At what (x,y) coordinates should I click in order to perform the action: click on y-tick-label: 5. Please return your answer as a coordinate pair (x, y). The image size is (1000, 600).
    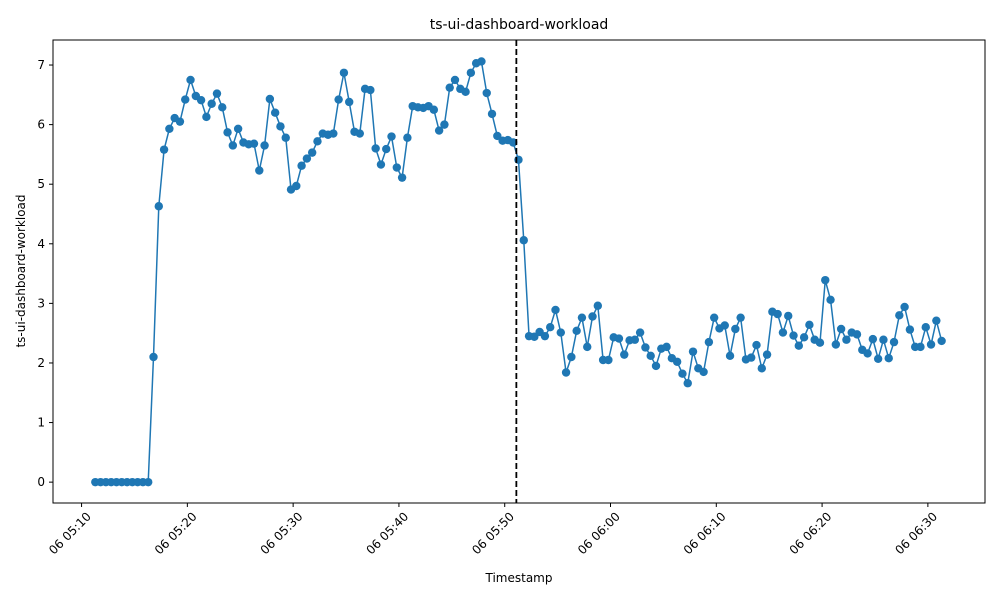
    Looking at the image, I should click on (41, 184).